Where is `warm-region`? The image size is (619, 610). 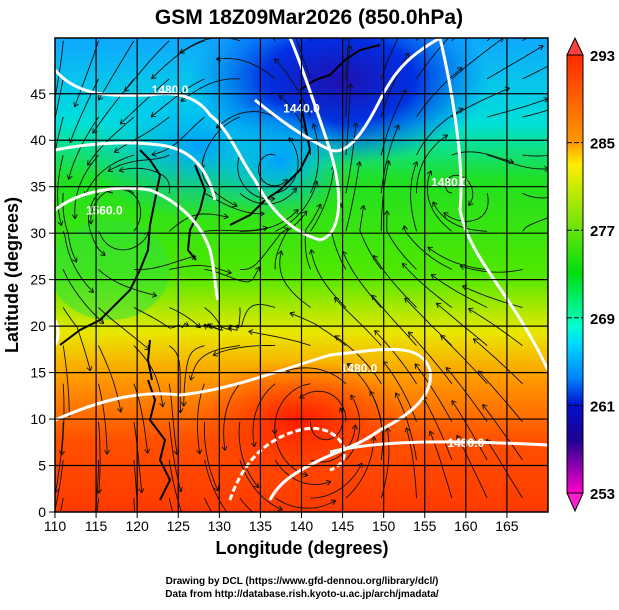
warm-region is located at coordinates (300, 420).